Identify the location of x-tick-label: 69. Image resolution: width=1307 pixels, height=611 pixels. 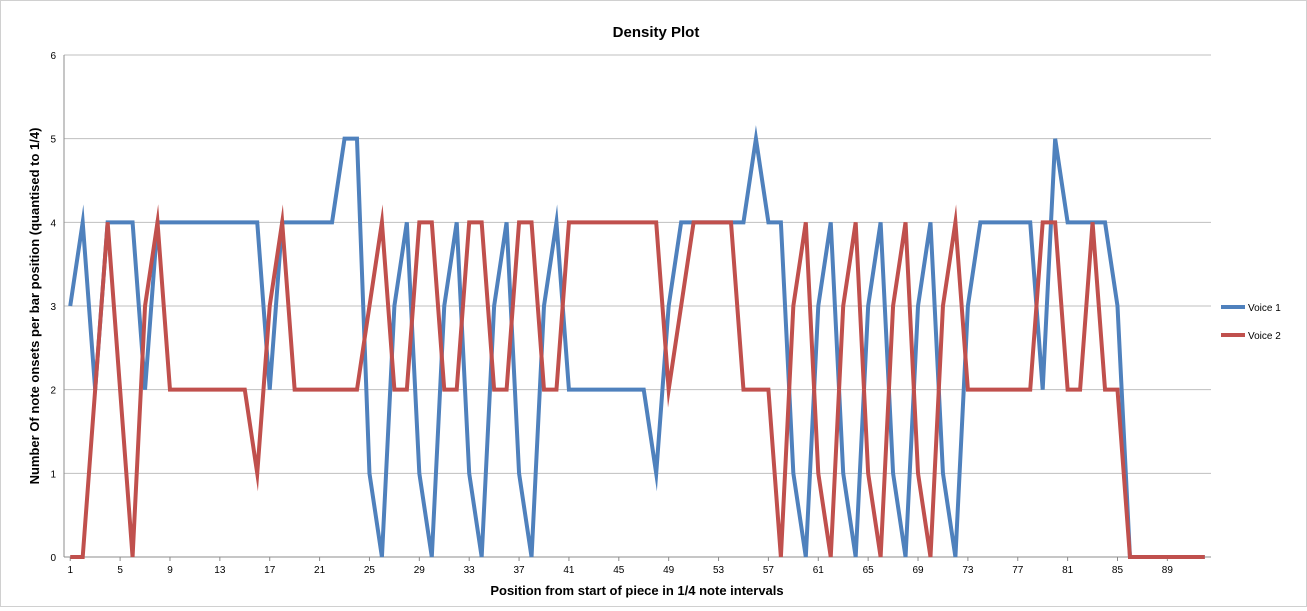
(918, 570).